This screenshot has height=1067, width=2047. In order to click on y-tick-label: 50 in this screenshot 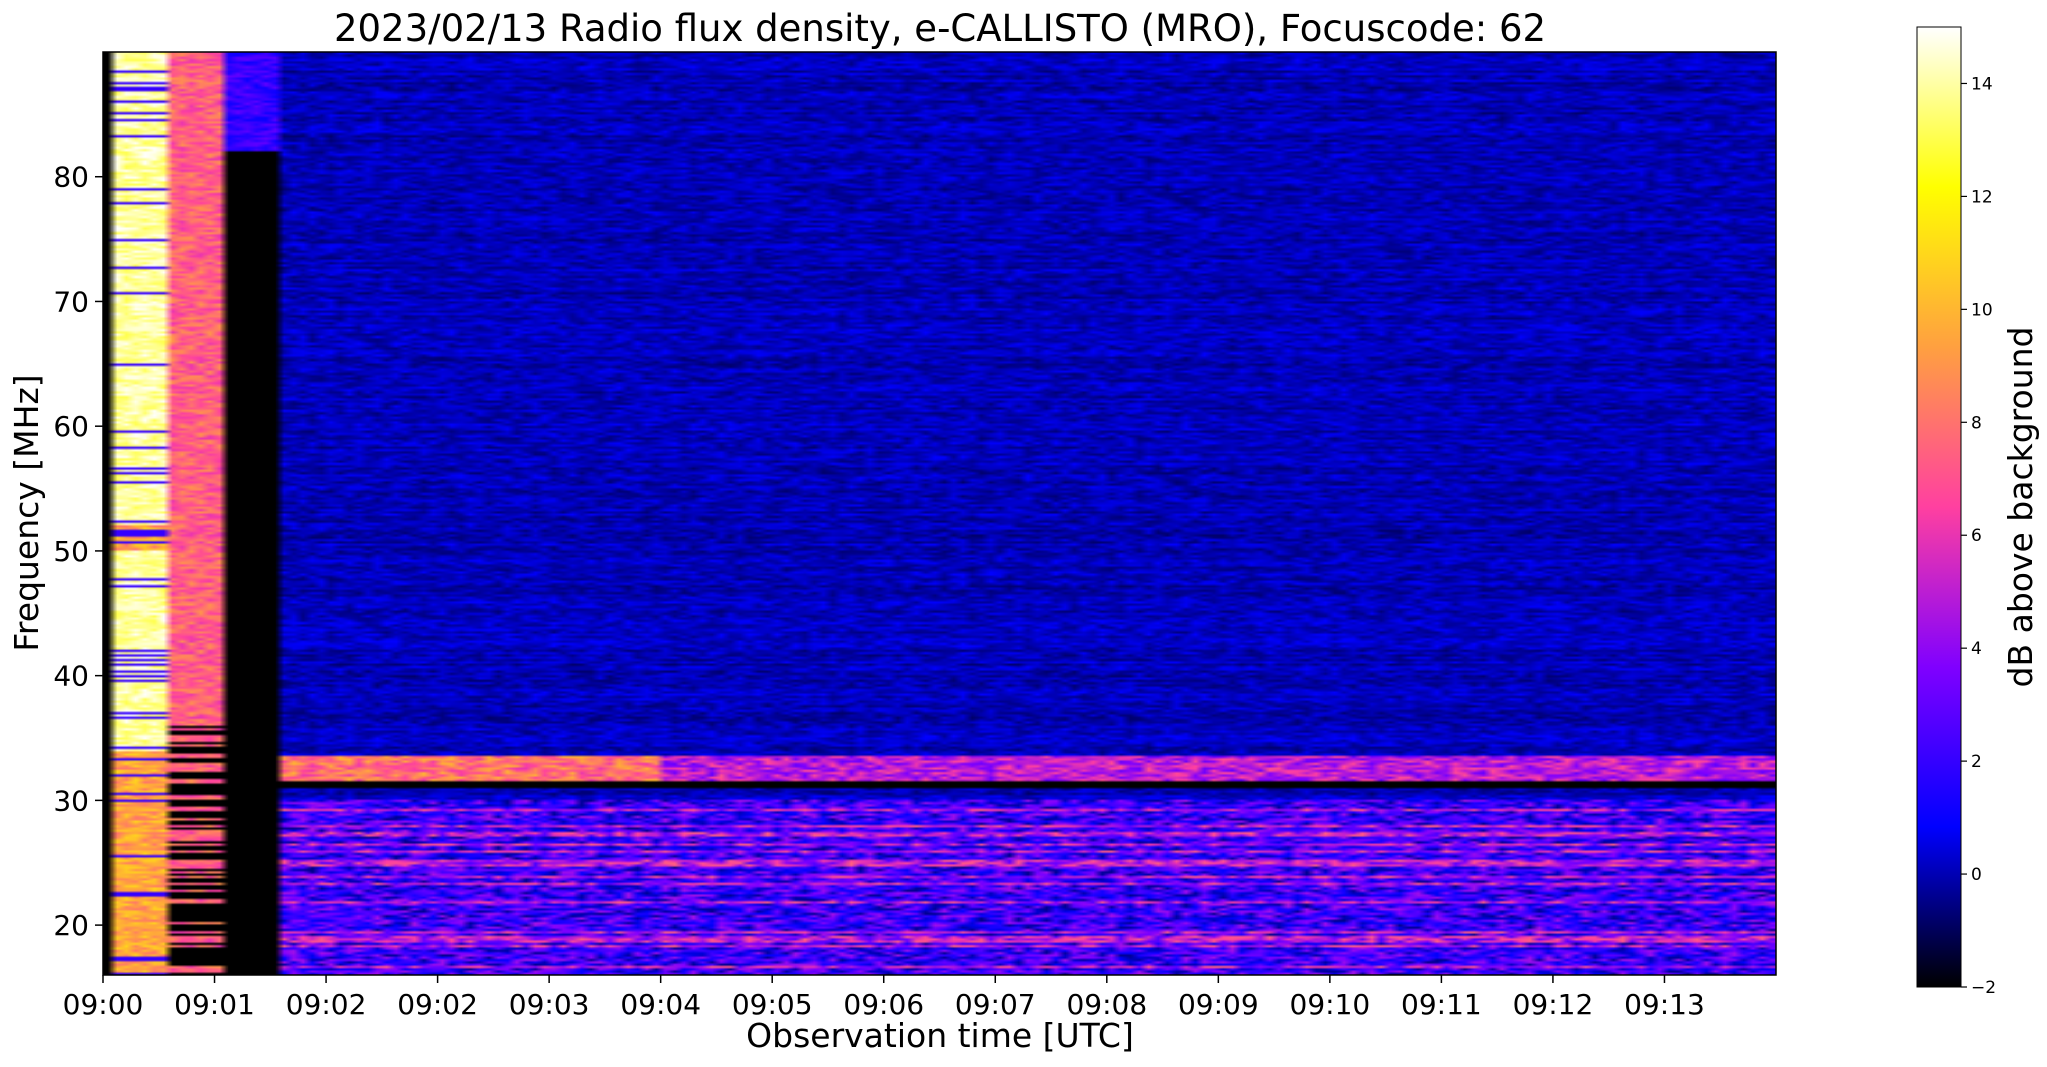, I will do `click(71, 551)`.